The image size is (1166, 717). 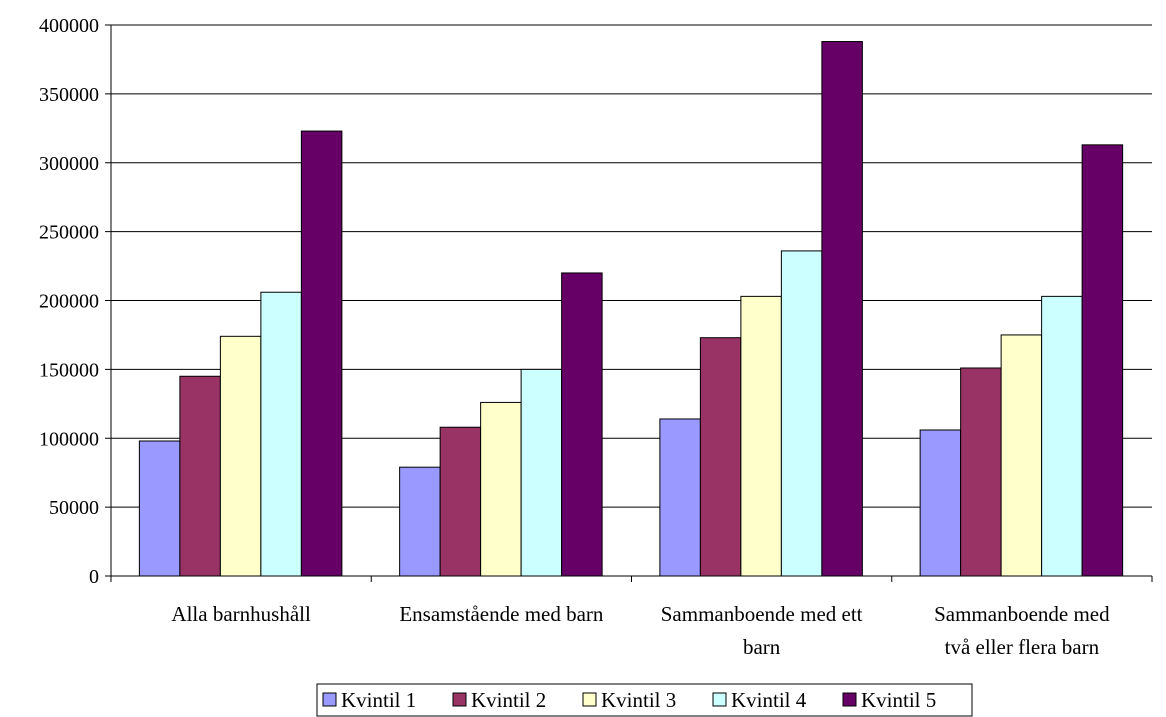 I want to click on y-tick-label: 100000, so click(x=69, y=439).